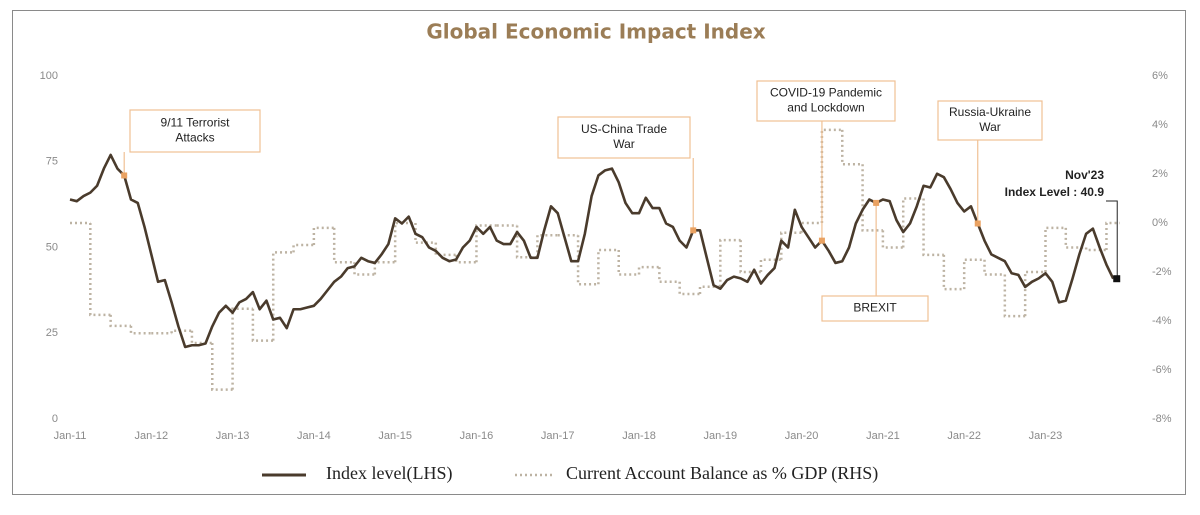 Image resolution: width=1200 pixels, height=515 pixels. I want to click on y2-tick-label: 6%, so click(1160, 76).